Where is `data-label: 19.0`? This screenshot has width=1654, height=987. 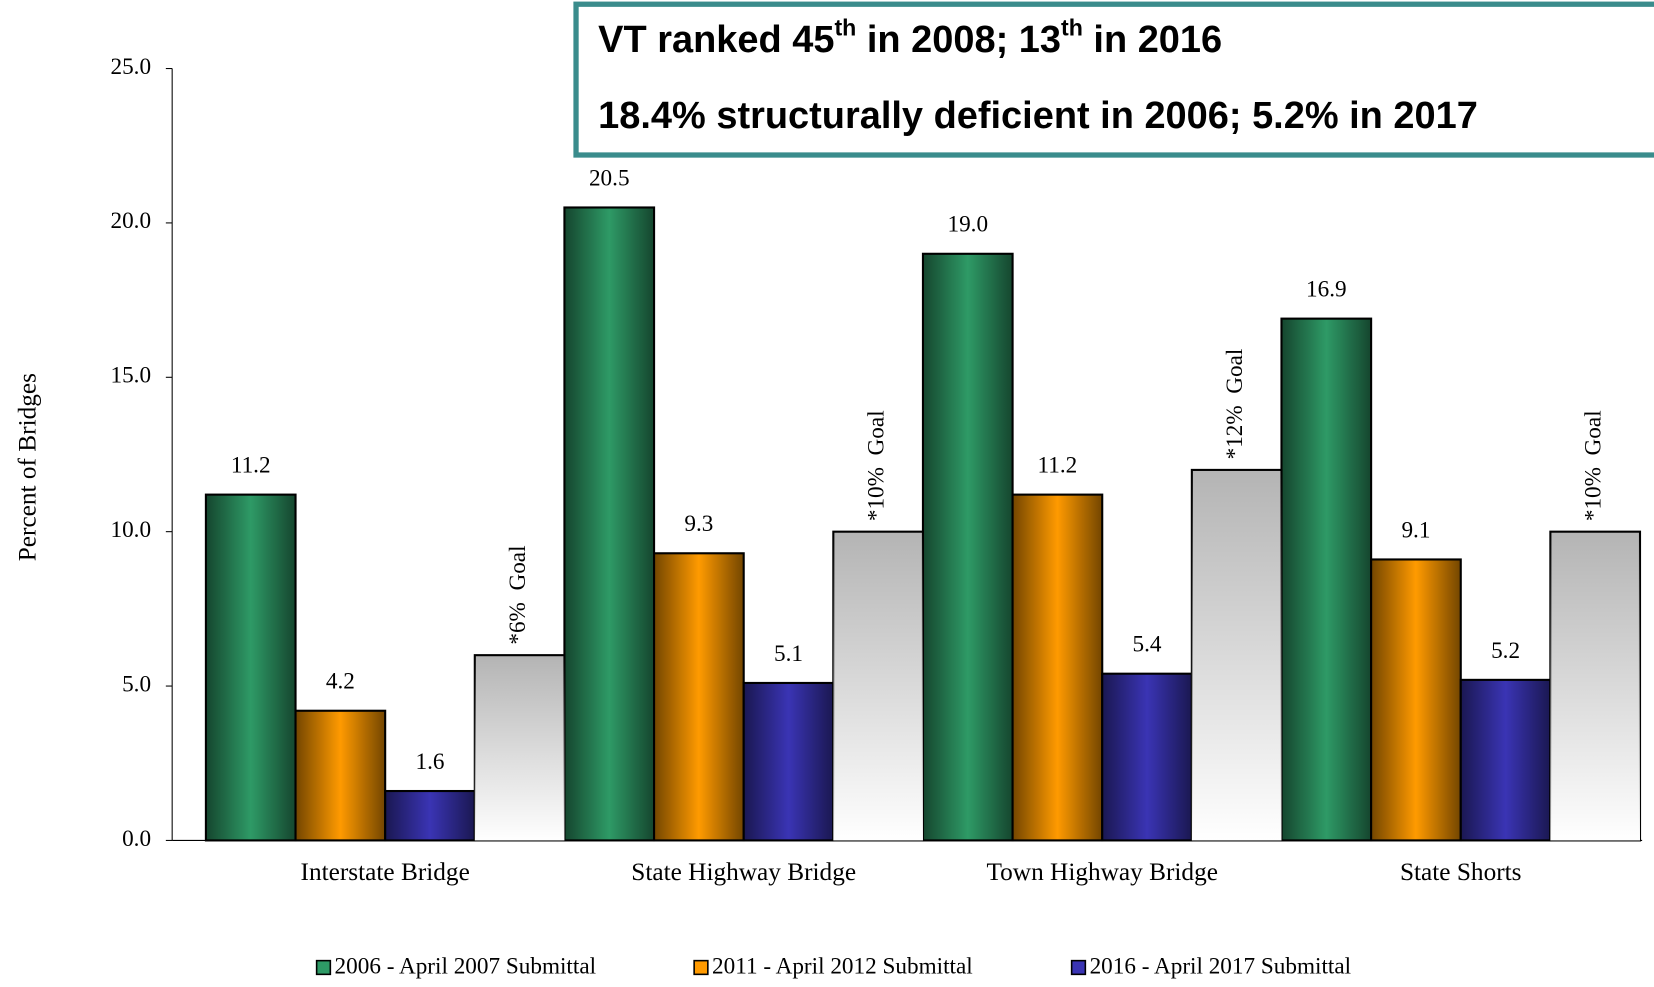 data-label: 19.0 is located at coordinates (967, 225).